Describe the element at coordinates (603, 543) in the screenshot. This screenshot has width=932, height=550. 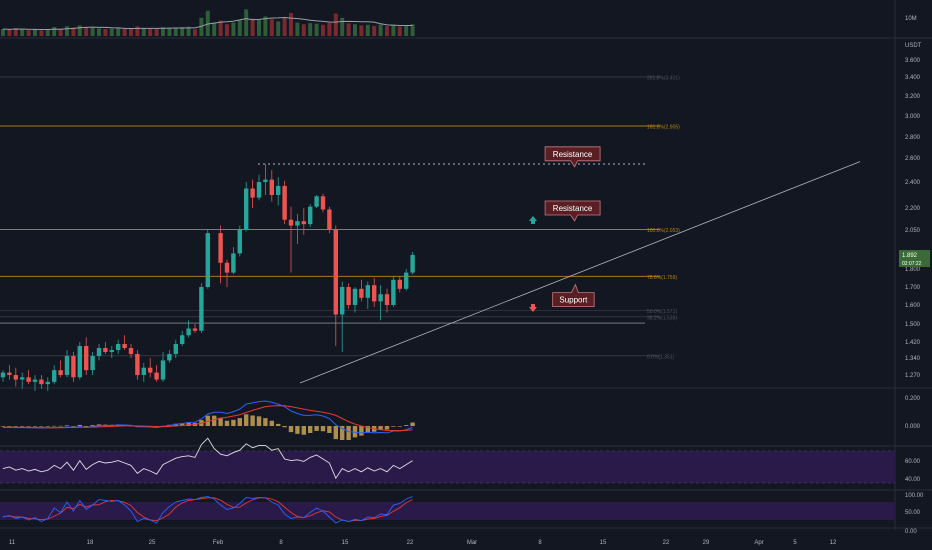
I see `date-tick-label: 15` at that location.